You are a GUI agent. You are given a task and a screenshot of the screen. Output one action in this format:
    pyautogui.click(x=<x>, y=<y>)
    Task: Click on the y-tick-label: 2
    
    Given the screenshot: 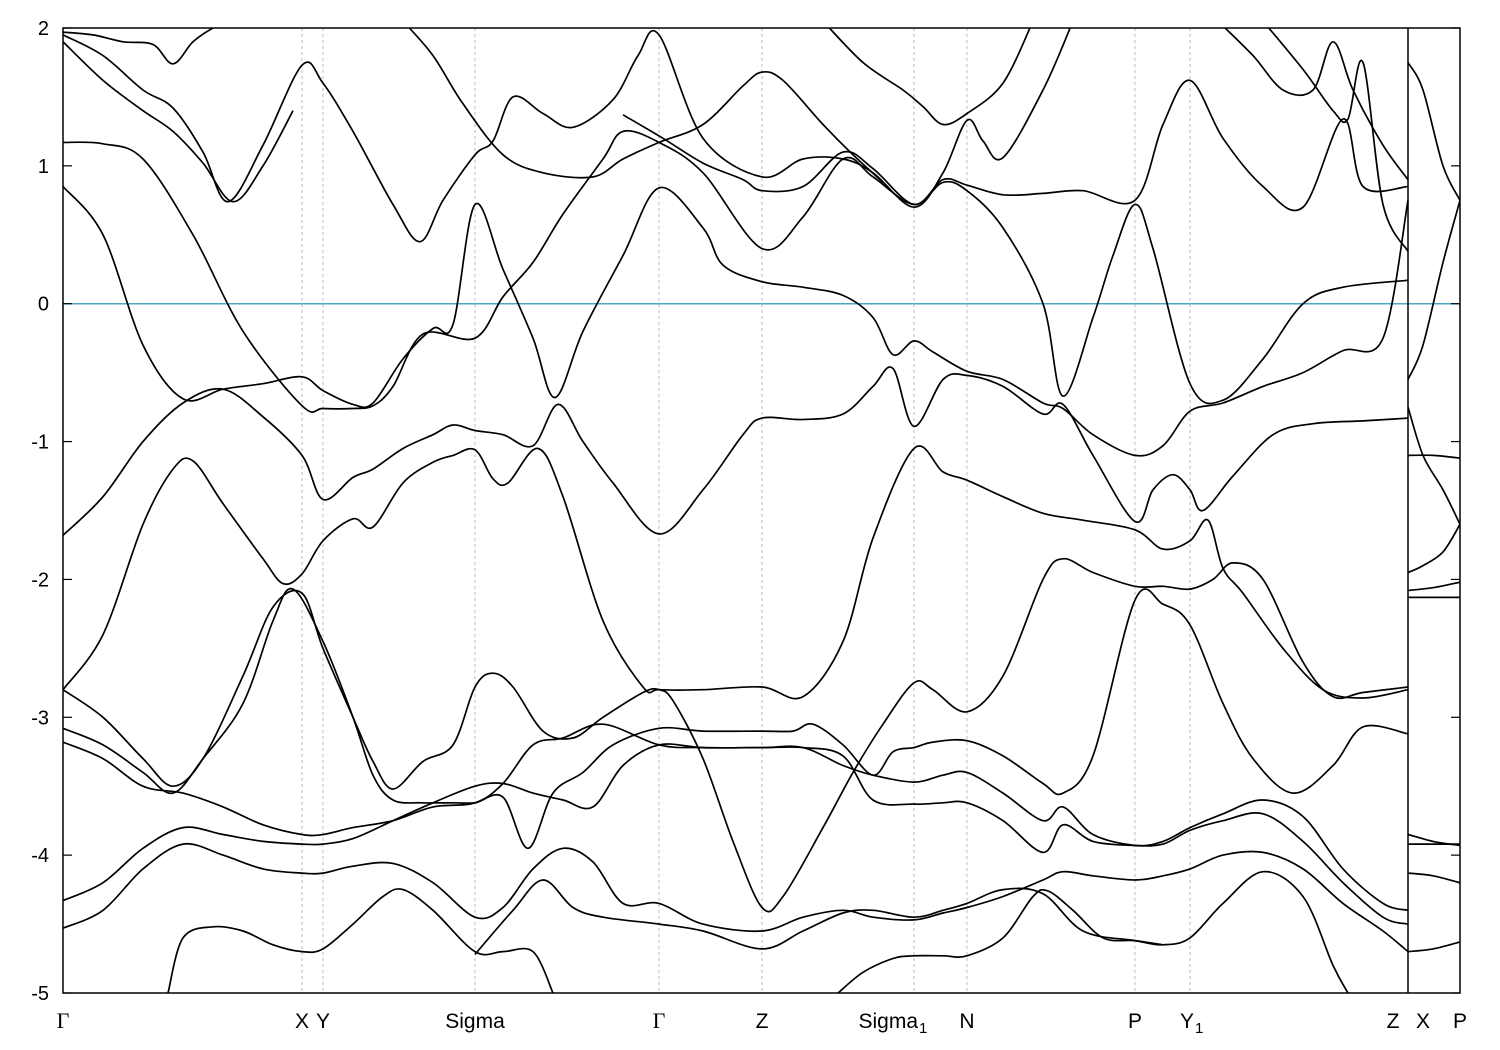 What is the action you would take?
    pyautogui.click(x=43, y=29)
    